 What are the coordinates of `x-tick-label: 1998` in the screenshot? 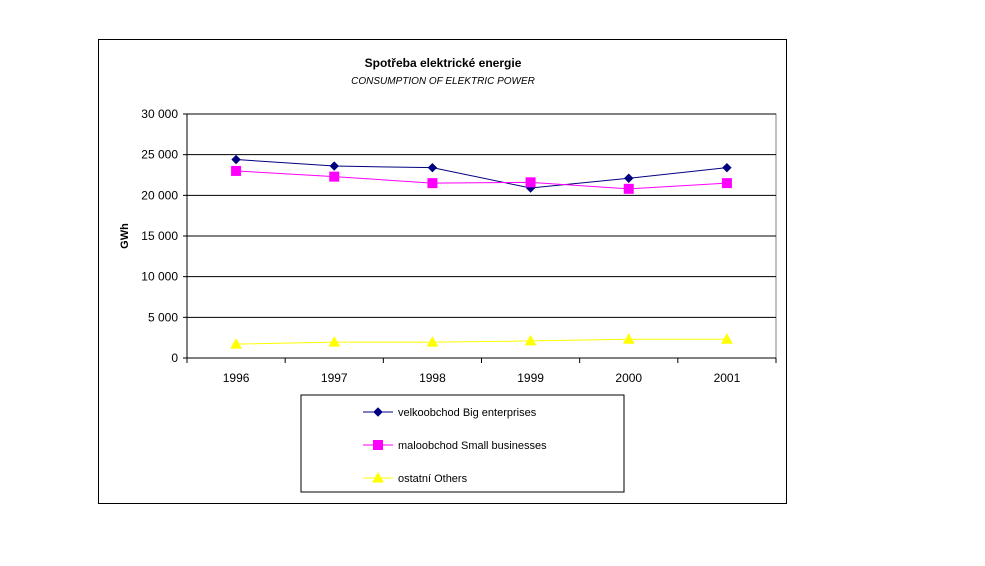 It's located at (432, 378).